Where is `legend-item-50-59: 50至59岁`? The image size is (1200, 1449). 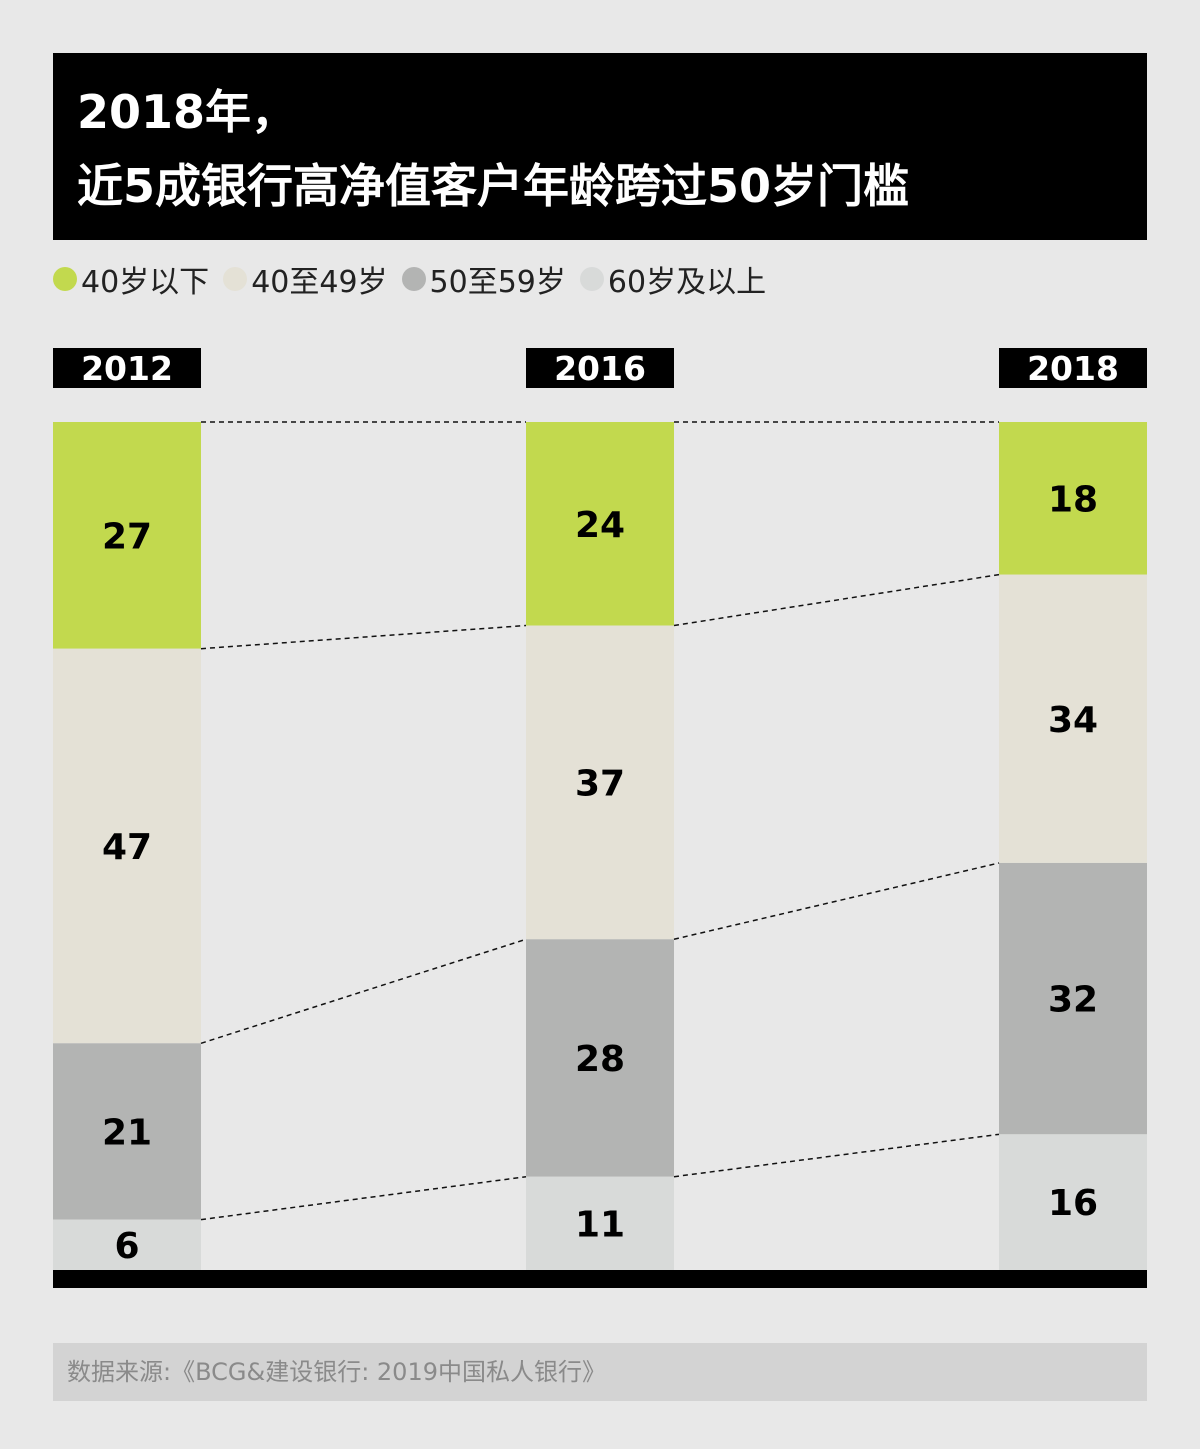
legend-item-50-59: 50至59岁 is located at coordinates (484, 279).